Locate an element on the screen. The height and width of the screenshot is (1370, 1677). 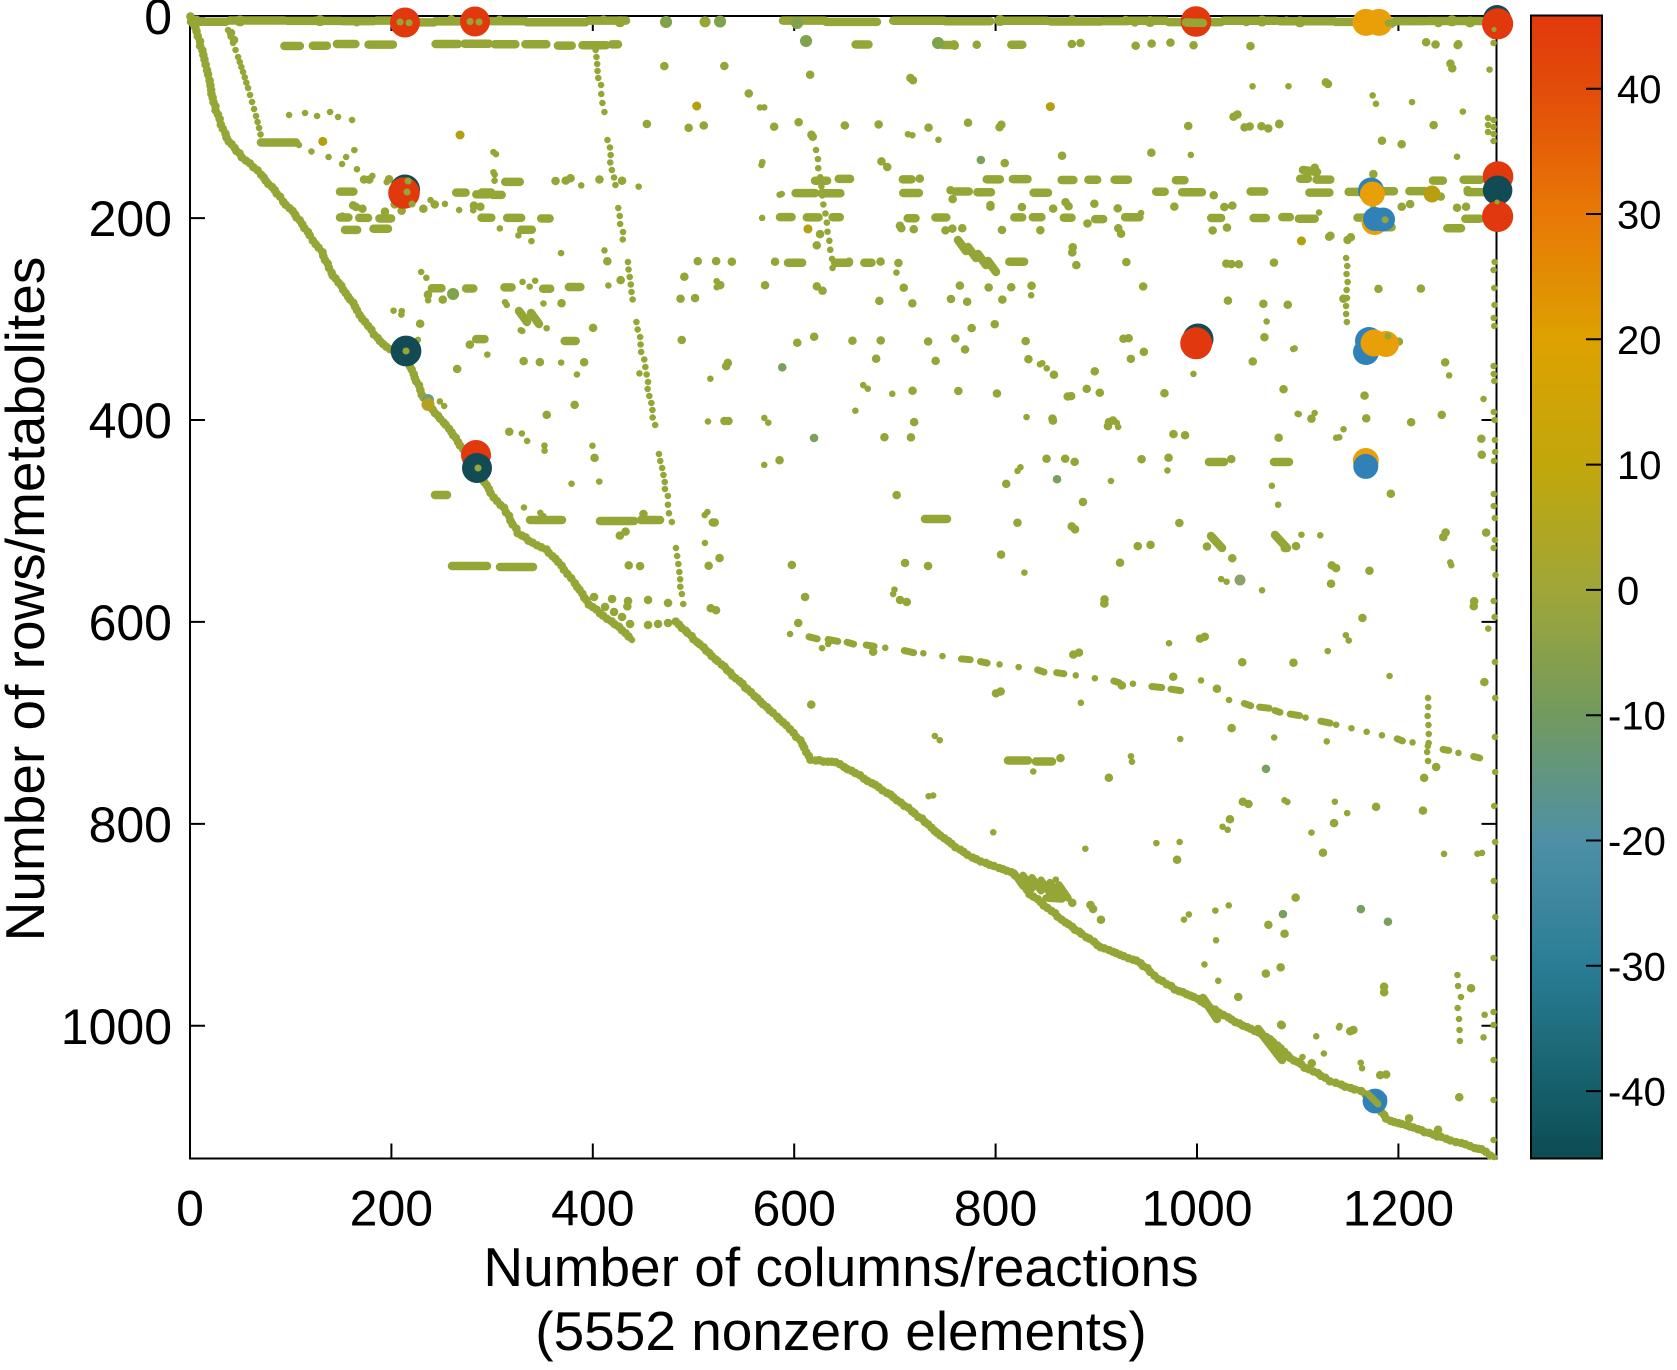
svg-text: -40 is located at coordinates (1637, 1093).